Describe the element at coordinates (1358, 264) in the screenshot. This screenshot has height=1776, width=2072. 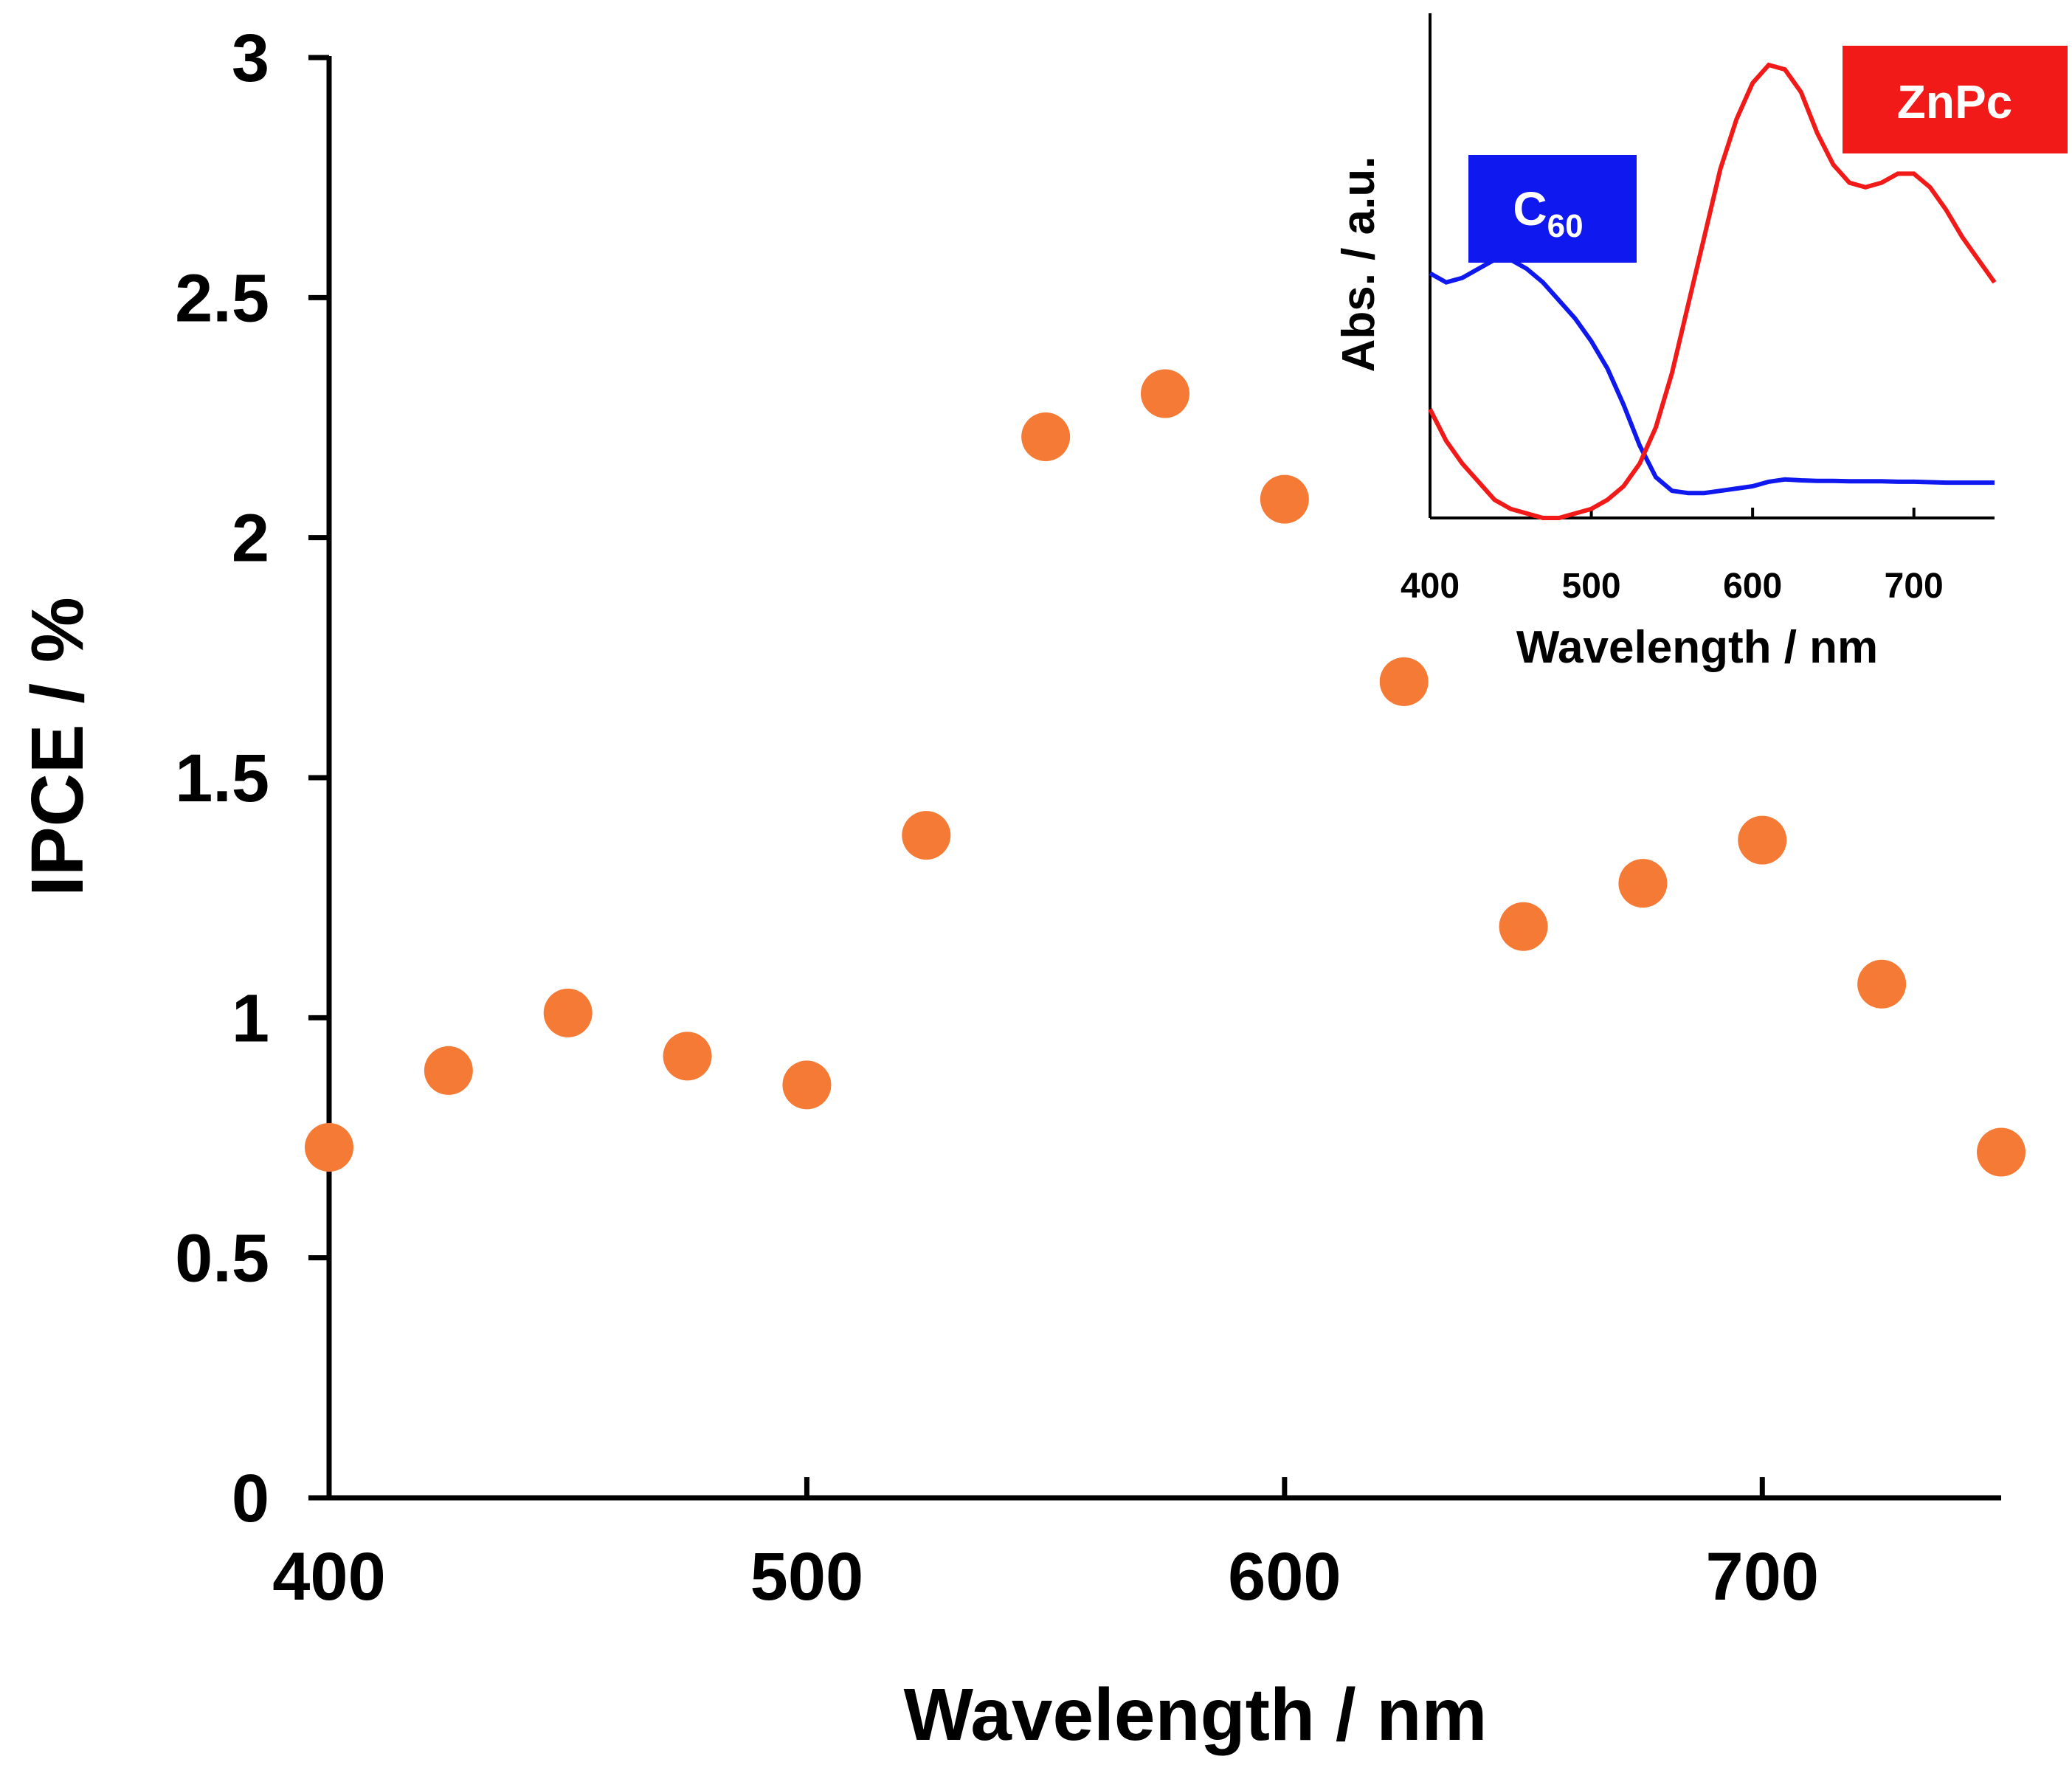
I see `inset-y-axis-label: Abs. / a.u.` at that location.